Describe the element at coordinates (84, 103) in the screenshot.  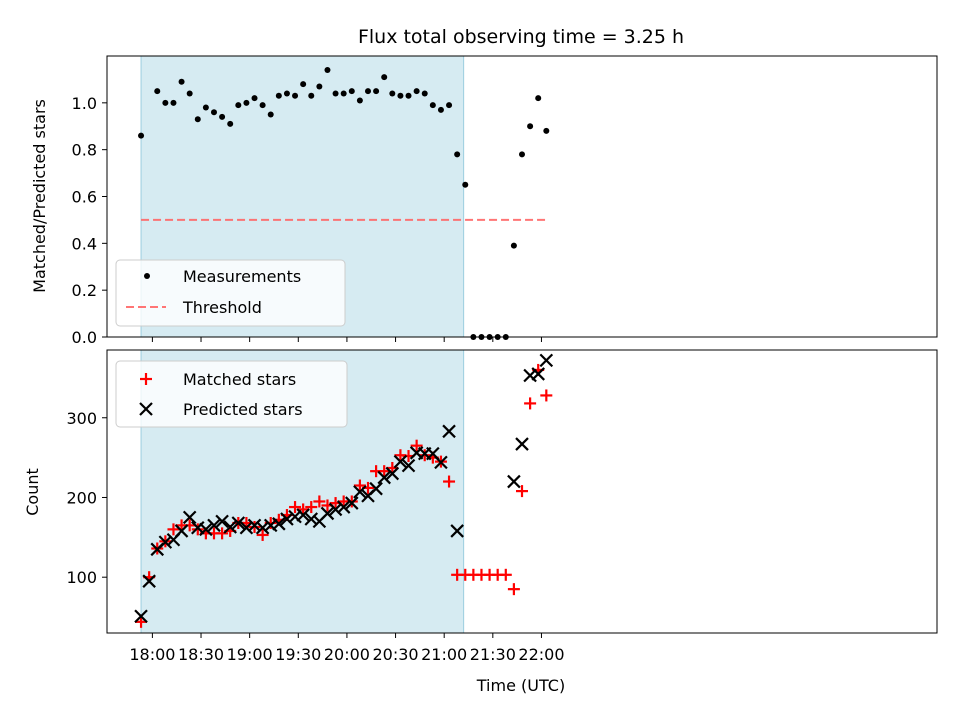
I see `y-tick-label: 1.0` at that location.